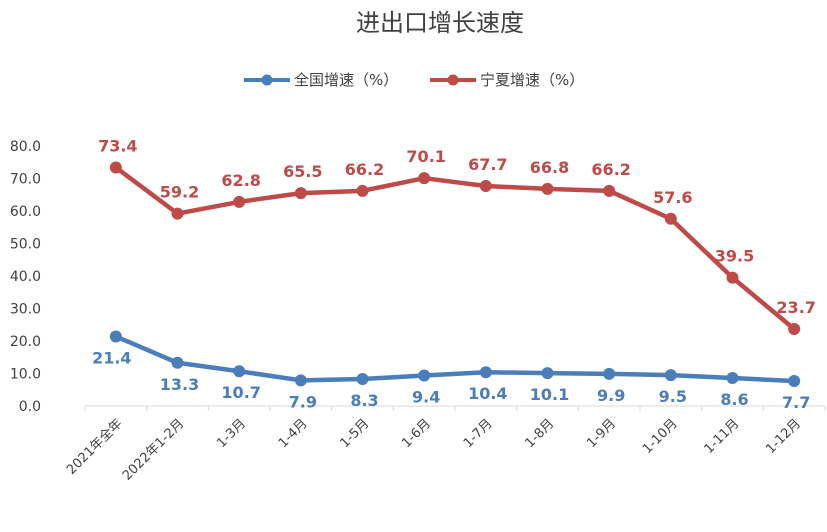  Describe the element at coordinates (153, 449) in the screenshot. I see `x-tick-label: 2022年1-2月` at that location.